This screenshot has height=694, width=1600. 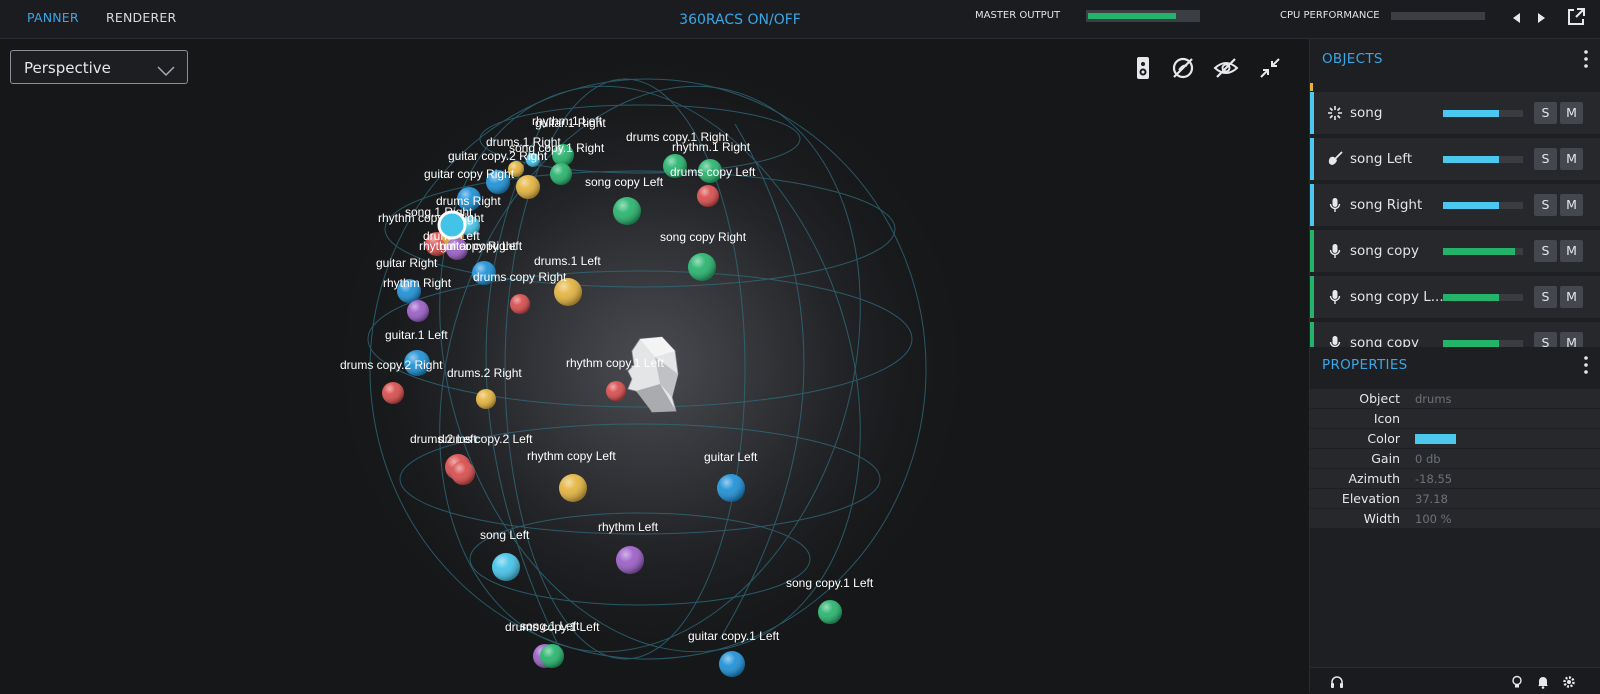 I want to click on scene-object-label: drums copy.1 Left, so click(x=552, y=627).